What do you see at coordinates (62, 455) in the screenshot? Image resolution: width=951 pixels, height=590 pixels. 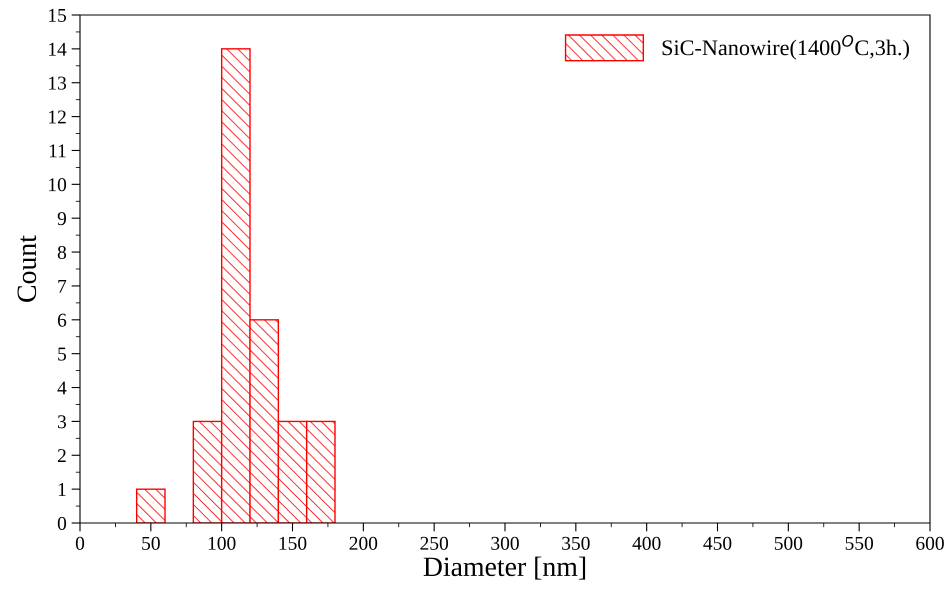 I see `y-tick-label: 2` at bounding box center [62, 455].